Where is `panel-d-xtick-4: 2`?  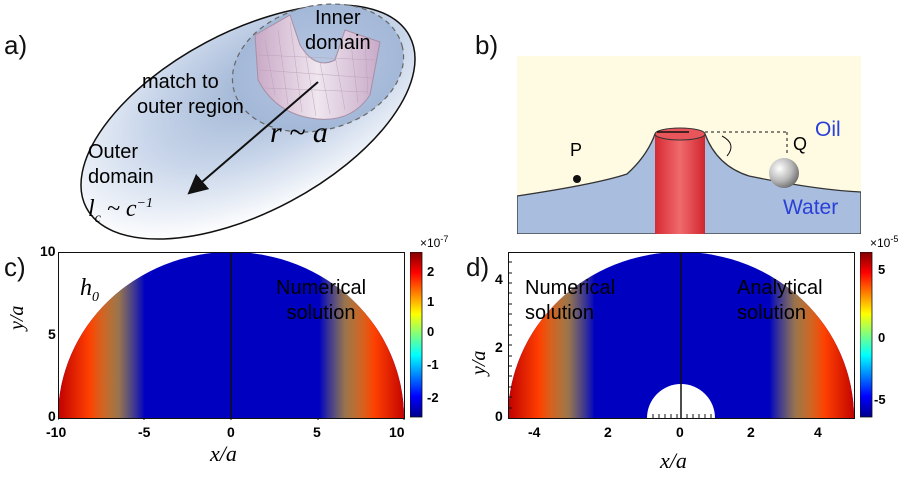 panel-d-xtick-4: 2 is located at coordinates (751, 432).